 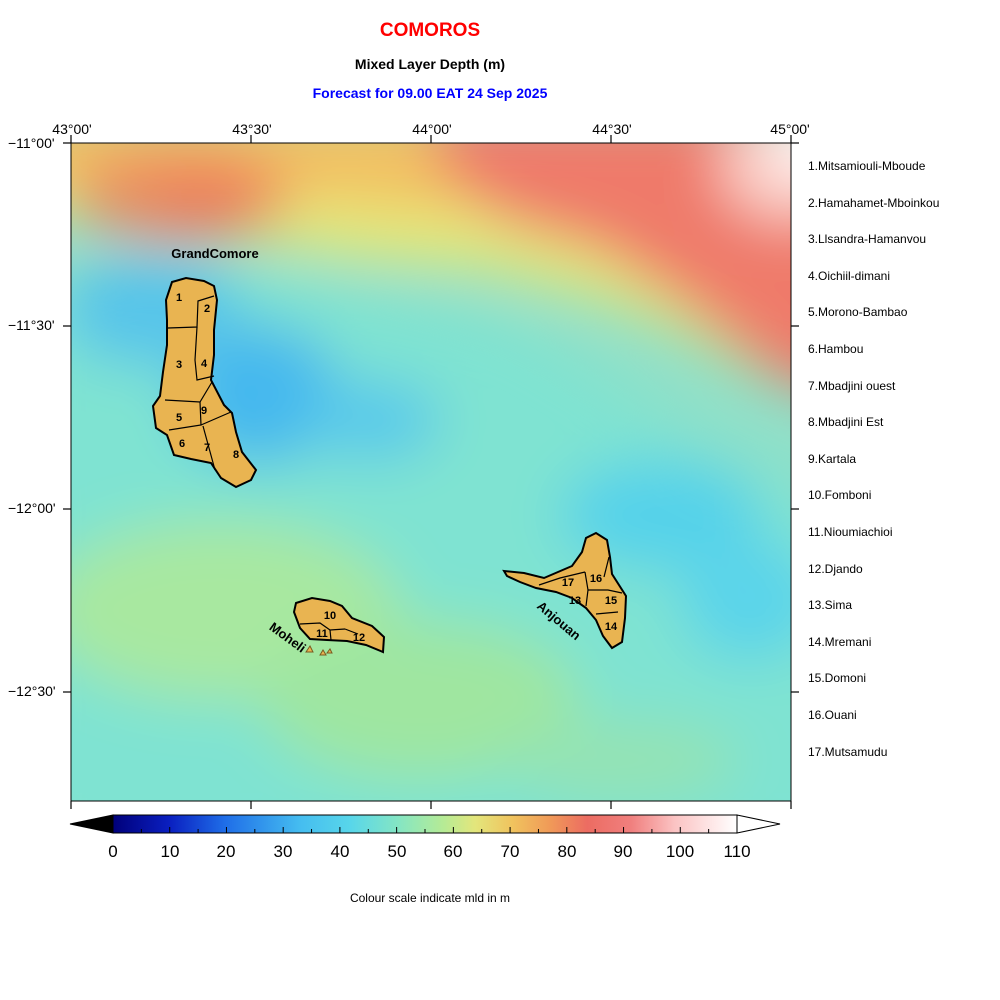 What do you see at coordinates (832, 714) in the screenshot?
I see `legend-item-16: 16.Ouani` at bounding box center [832, 714].